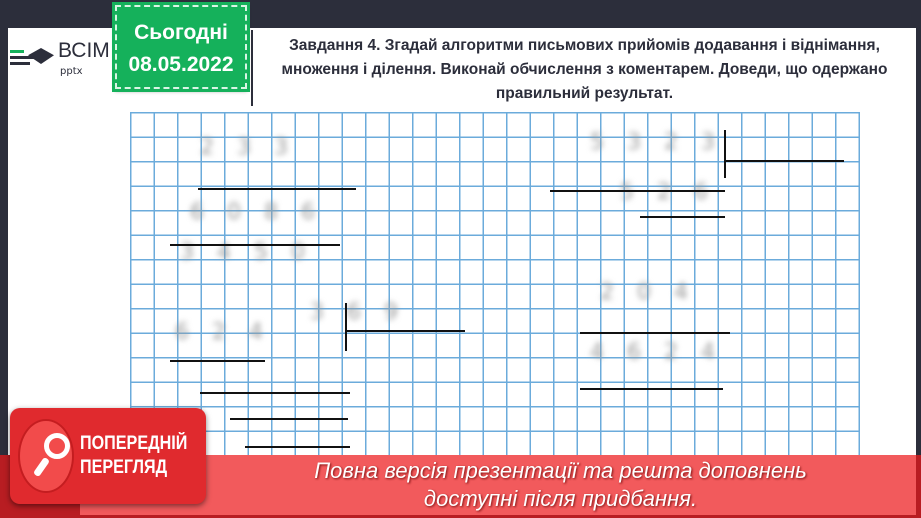  What do you see at coordinates (181, 64) in the screenshot?
I see `date-value: 08.05.2022` at bounding box center [181, 64].